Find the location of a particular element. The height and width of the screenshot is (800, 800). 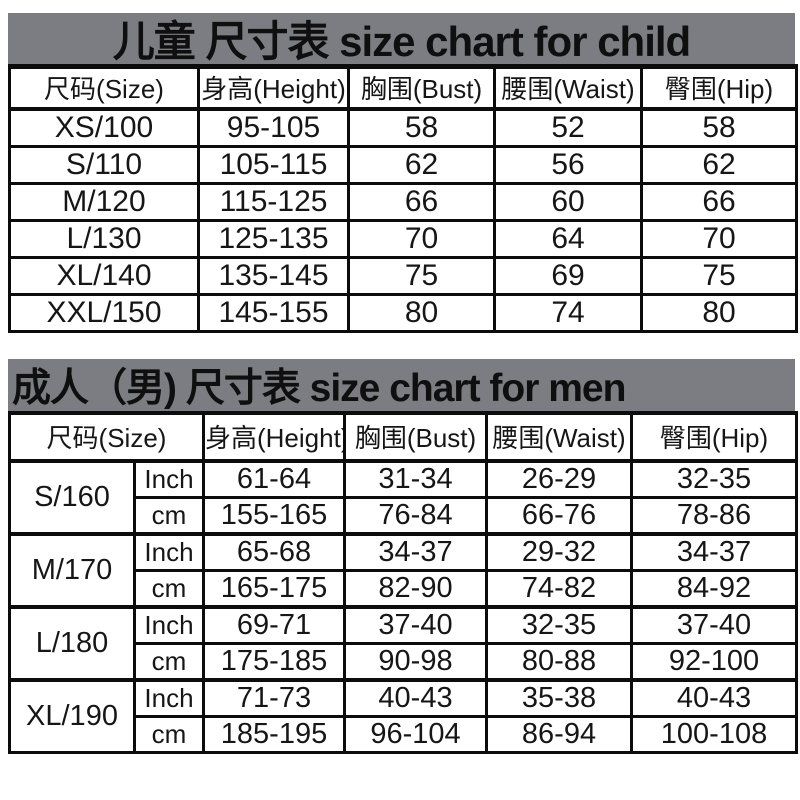

table-row: S/160 Inch 61-64 31-34 26-29 32-35 is located at coordinates (403, 496).